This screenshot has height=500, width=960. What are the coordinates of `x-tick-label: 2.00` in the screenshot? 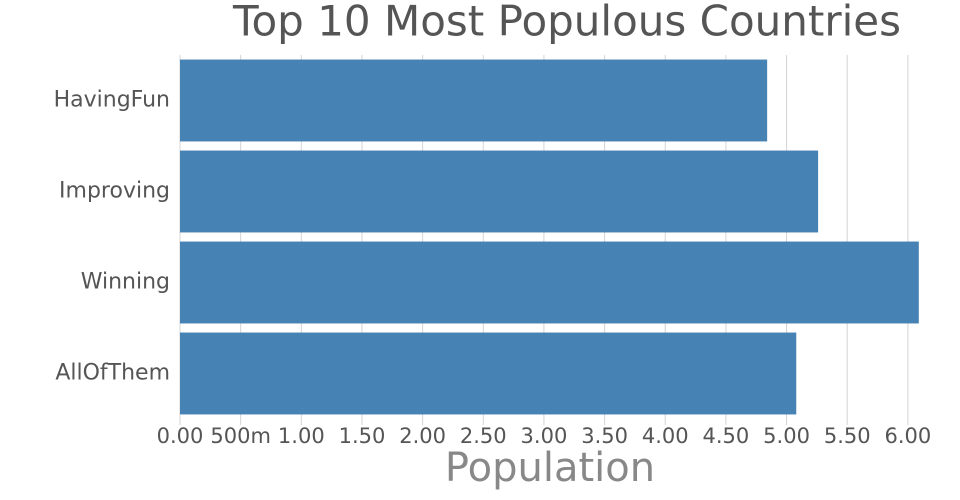 It's located at (422, 436).